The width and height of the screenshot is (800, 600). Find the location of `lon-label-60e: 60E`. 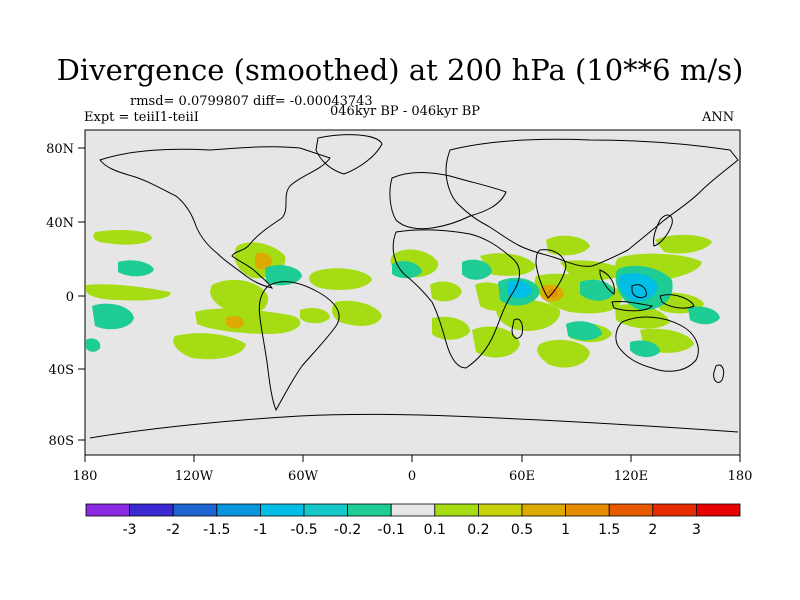

lon-label-60e: 60E is located at coordinates (522, 476).